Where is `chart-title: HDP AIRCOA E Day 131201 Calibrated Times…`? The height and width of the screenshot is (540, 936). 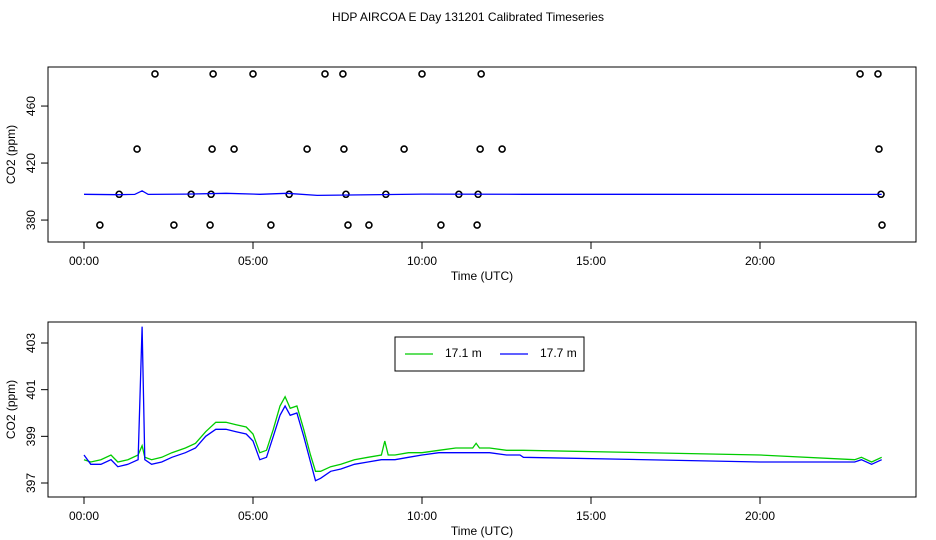 chart-title: HDP AIRCOA E Day 131201 Calibrated Times… is located at coordinates (468, 17).